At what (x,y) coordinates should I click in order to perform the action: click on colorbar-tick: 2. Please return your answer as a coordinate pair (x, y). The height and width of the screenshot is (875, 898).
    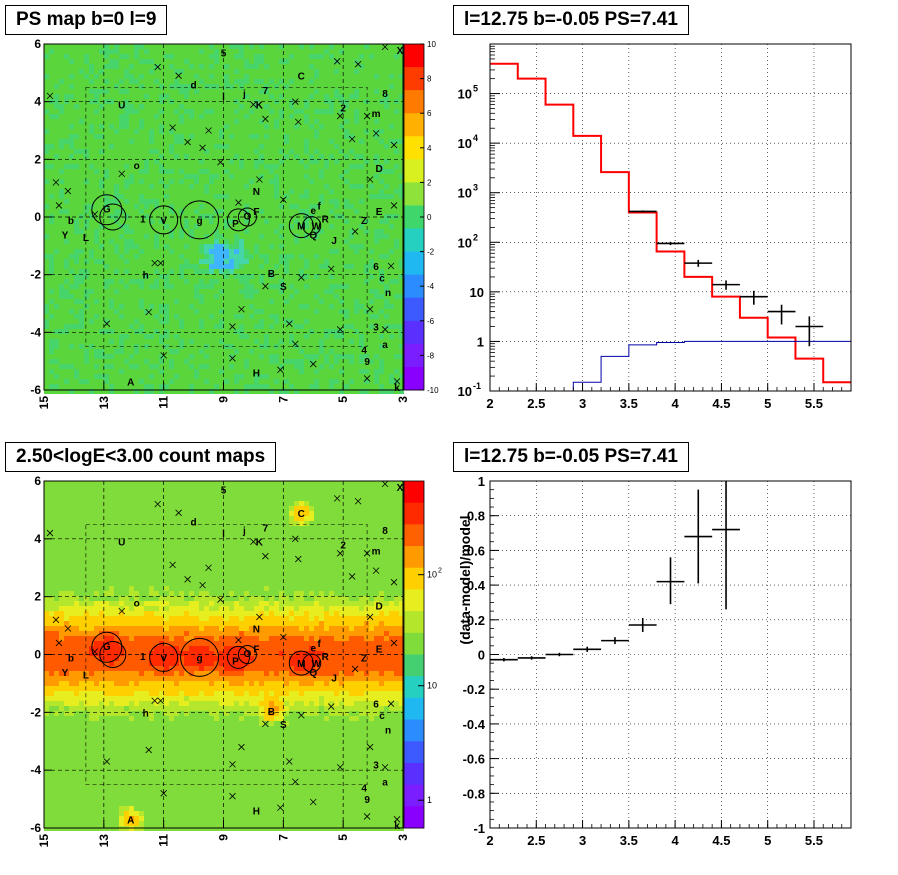
    Looking at the image, I should click on (429, 182).